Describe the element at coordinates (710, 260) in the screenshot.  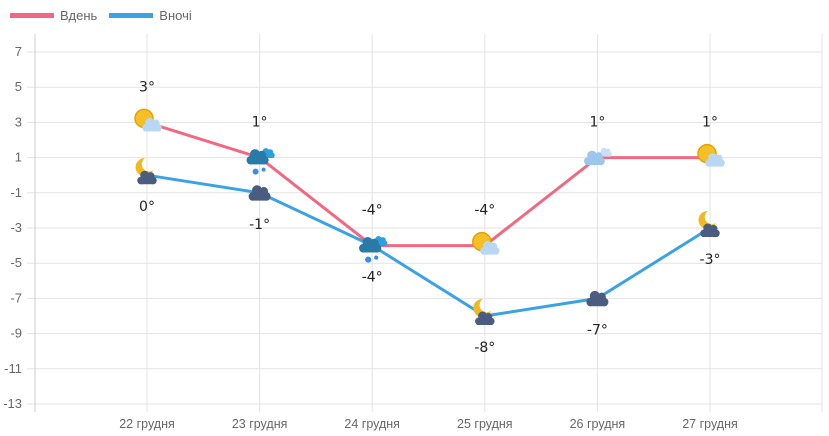
I see `data-label: -3°` at that location.